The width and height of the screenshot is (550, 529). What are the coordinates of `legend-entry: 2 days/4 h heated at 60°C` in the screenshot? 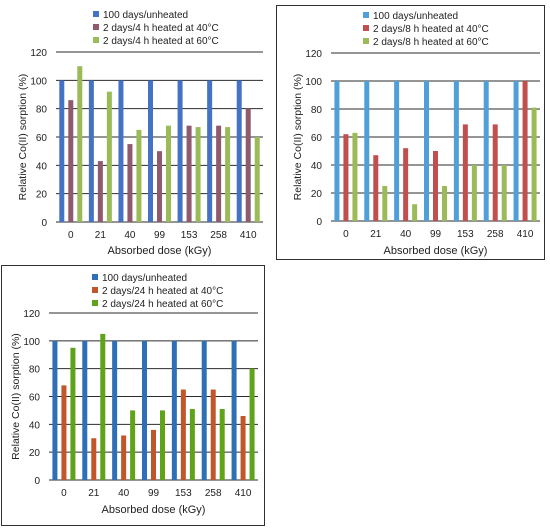 It's located at (161, 41).